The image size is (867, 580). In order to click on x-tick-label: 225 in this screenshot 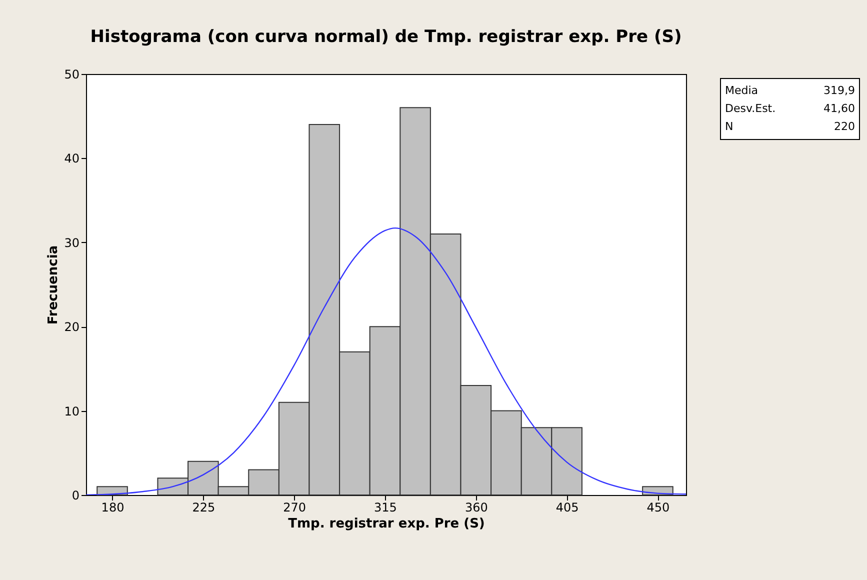, I will do `click(204, 507)`.